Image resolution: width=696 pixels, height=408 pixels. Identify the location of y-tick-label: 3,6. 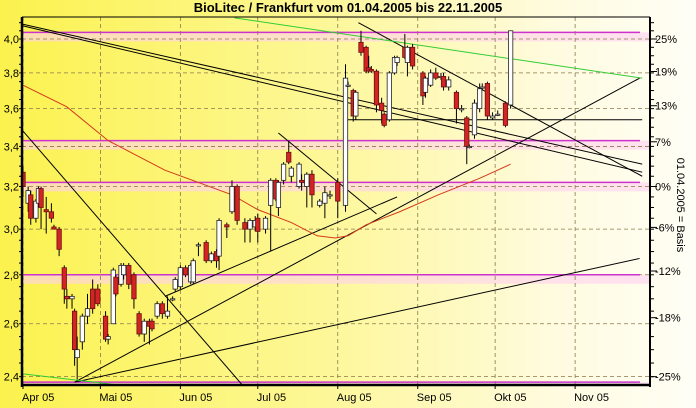
(11, 110).